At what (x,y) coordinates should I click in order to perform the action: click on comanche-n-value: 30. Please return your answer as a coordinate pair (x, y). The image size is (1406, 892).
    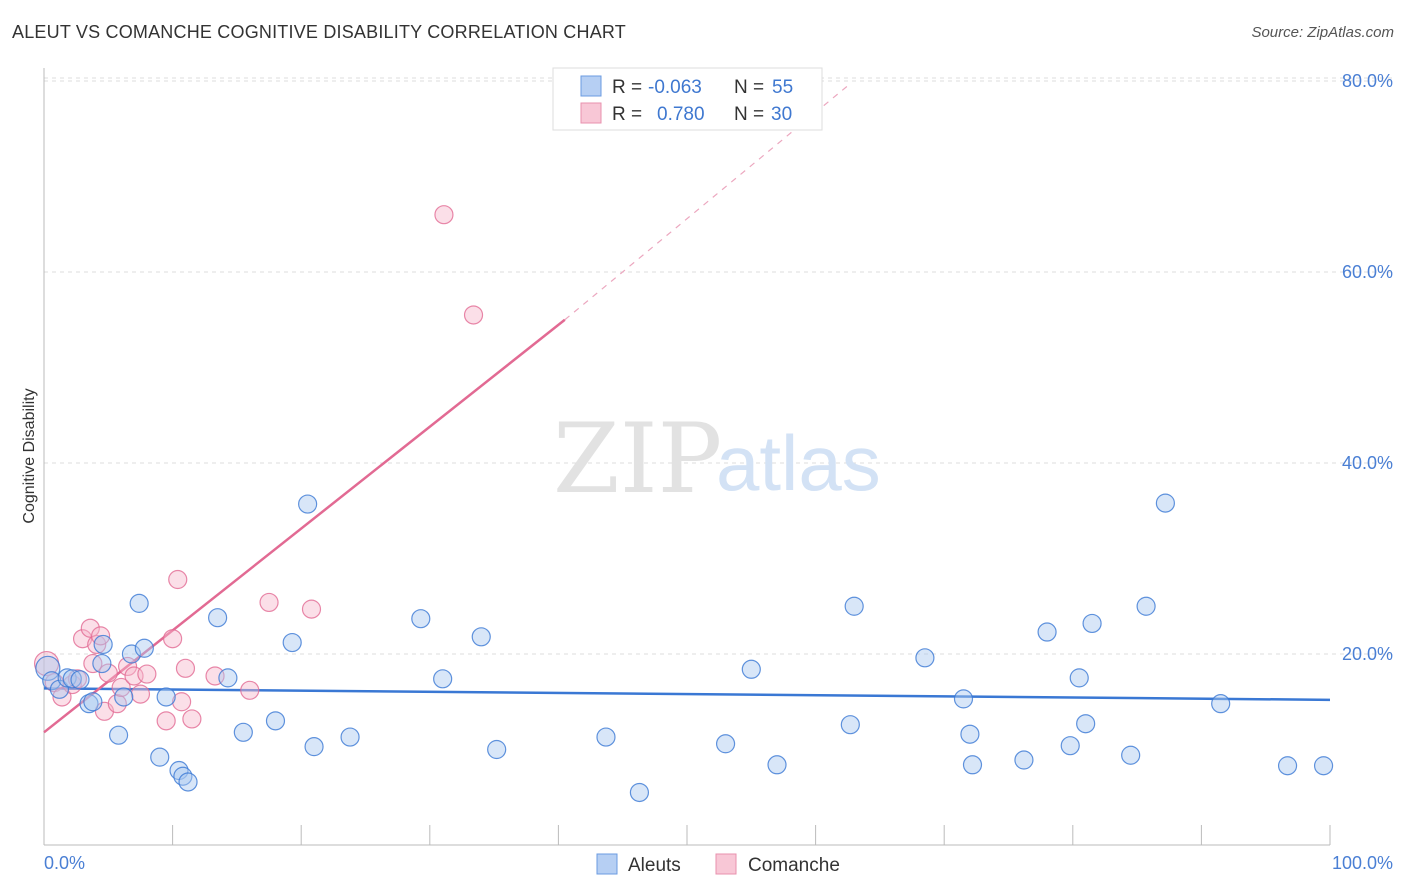
    Looking at the image, I should click on (781, 114).